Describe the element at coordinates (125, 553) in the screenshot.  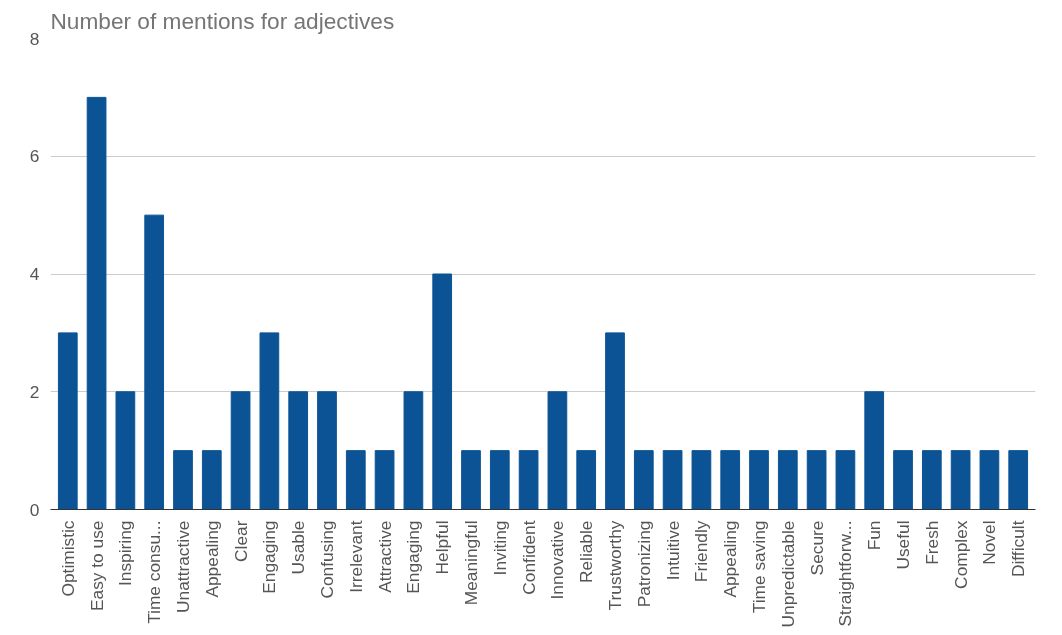
I see `x-tick-label: Inspiring` at that location.